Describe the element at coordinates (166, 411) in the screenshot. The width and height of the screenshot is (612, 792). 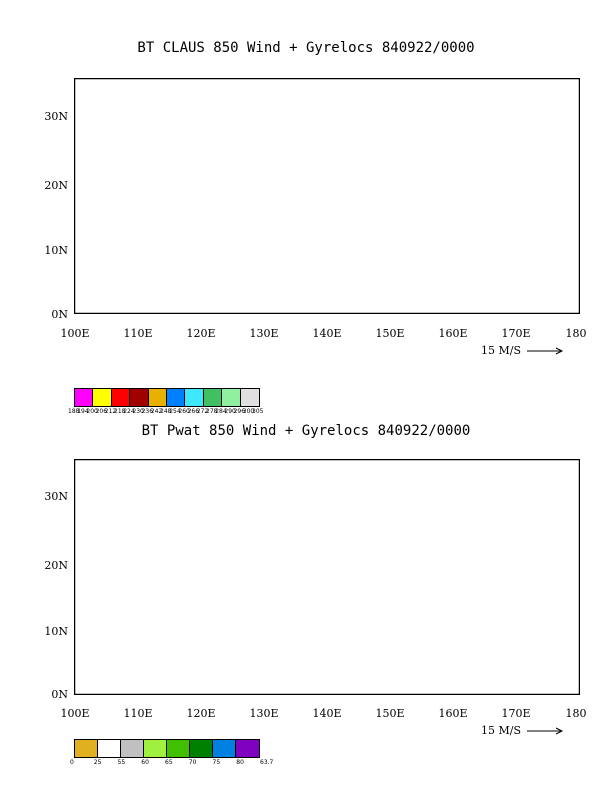
I see `colorbar-tick-label: 248` at that location.